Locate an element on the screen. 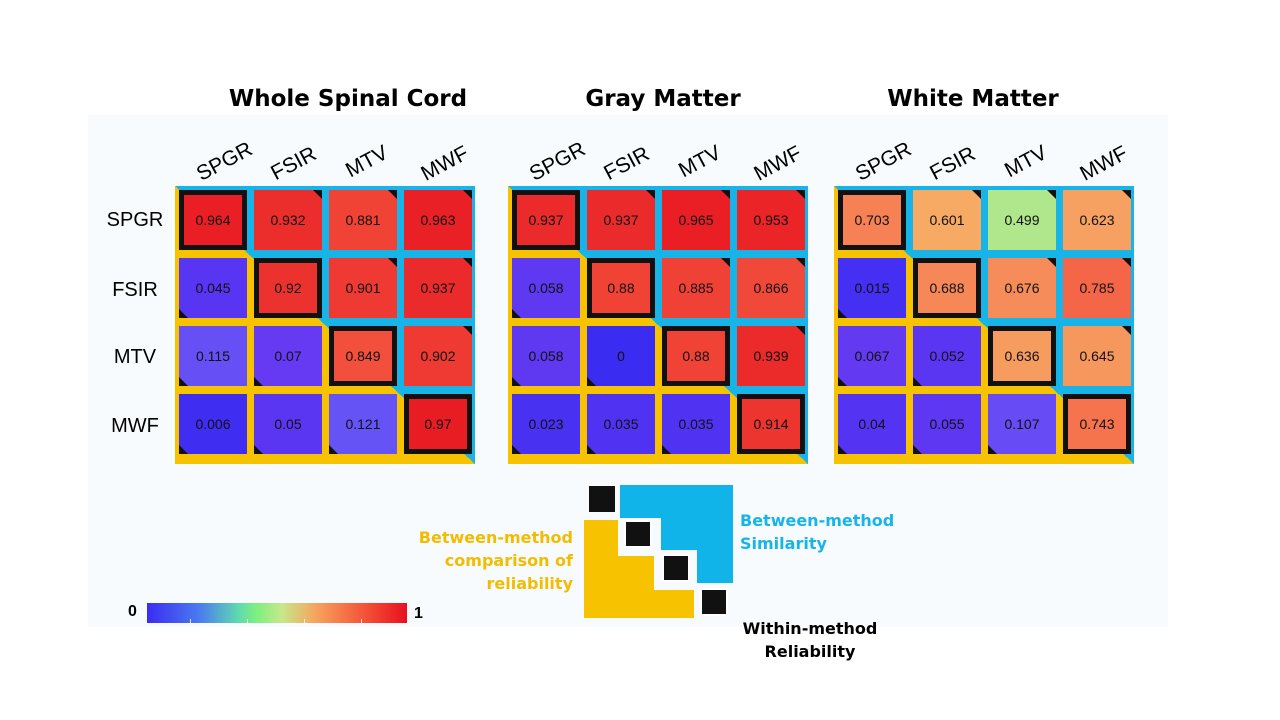 The width and height of the screenshot is (1280, 720). cell-value: 0.703 is located at coordinates (872, 220).